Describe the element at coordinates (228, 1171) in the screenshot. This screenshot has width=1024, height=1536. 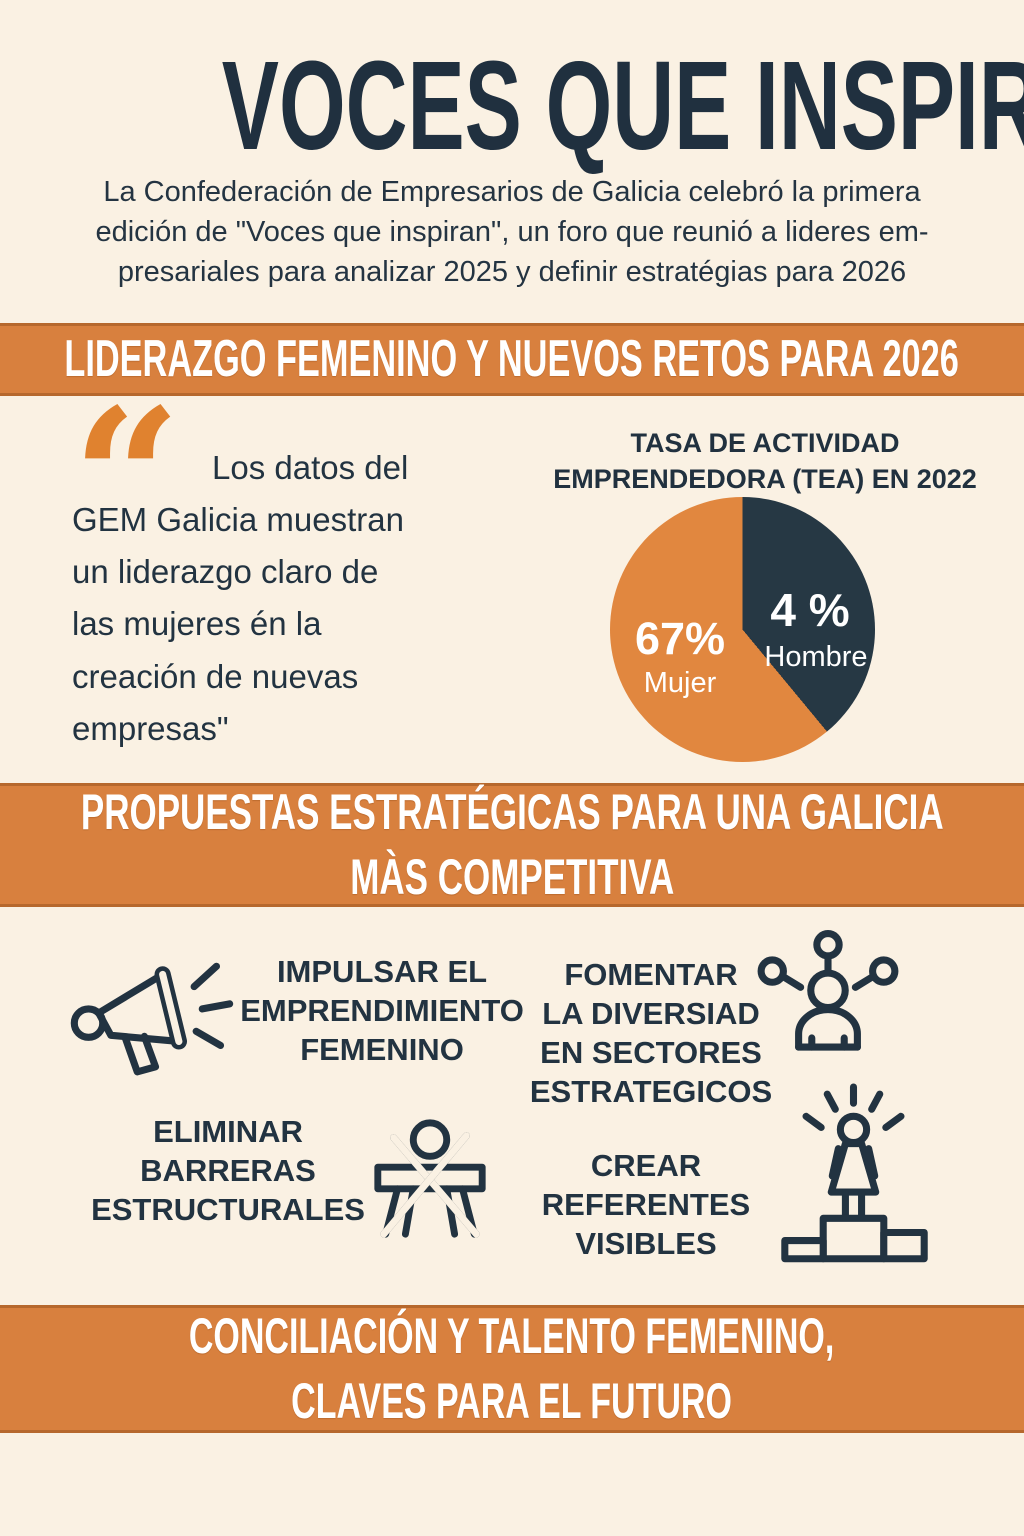
I see `proposal-label-barreras: ELIMINAR BARRERAS ESTRUCTURALES` at that location.